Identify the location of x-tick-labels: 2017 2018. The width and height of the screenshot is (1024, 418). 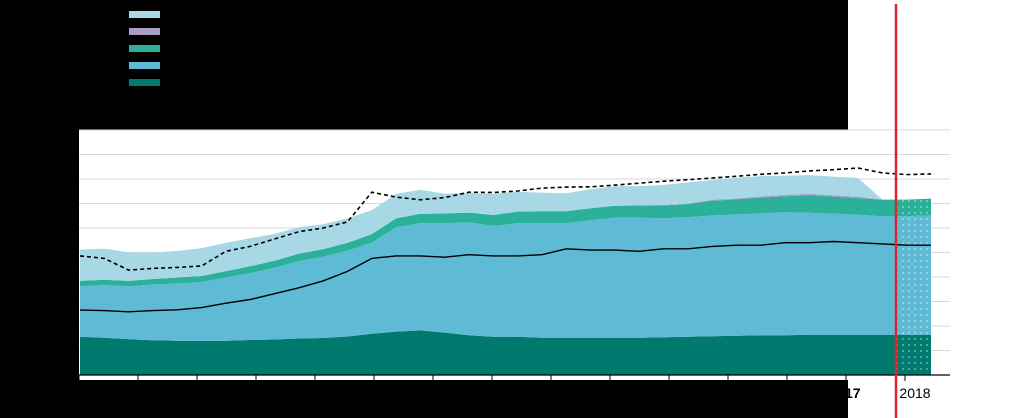
(879, 393).